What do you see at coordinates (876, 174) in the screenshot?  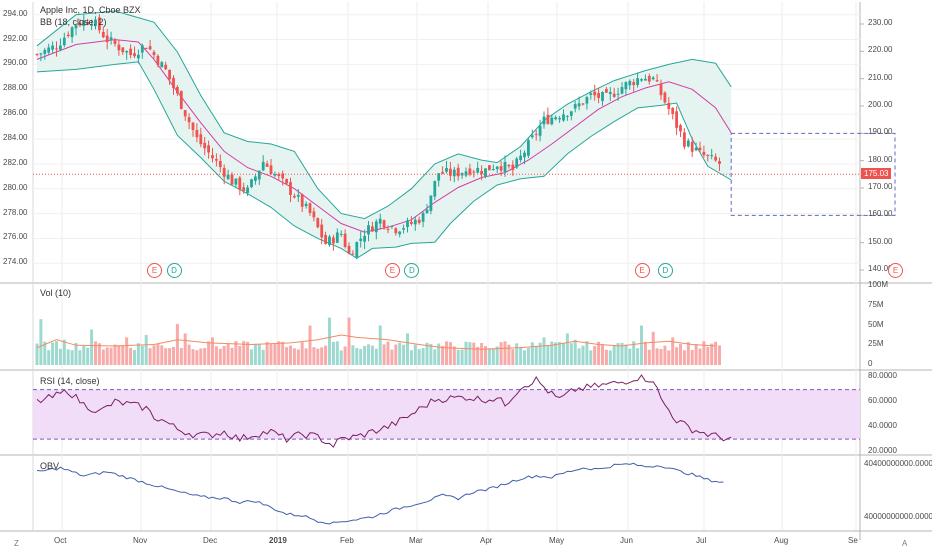 I see `last-price-tag: 175.03` at bounding box center [876, 174].